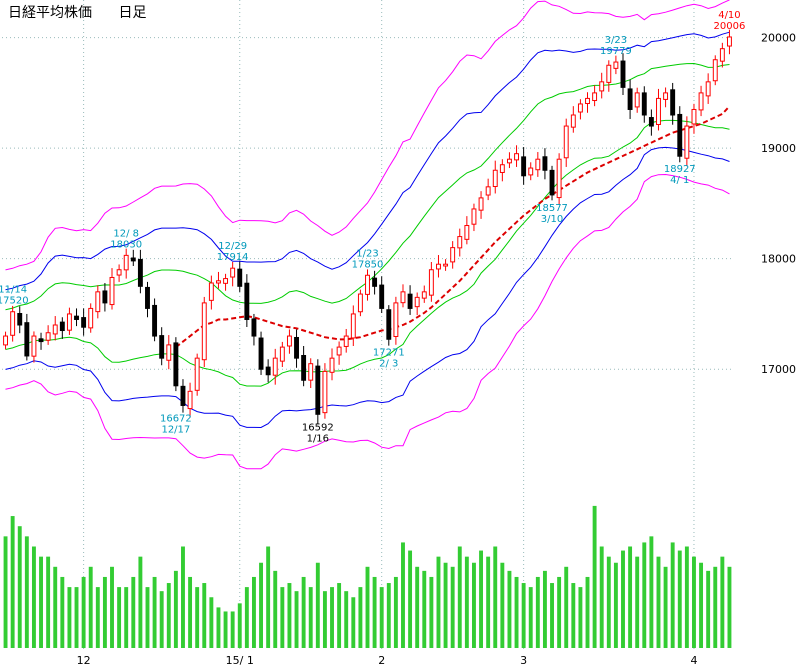  I want to click on annotation-label: 1/23, so click(367, 253).